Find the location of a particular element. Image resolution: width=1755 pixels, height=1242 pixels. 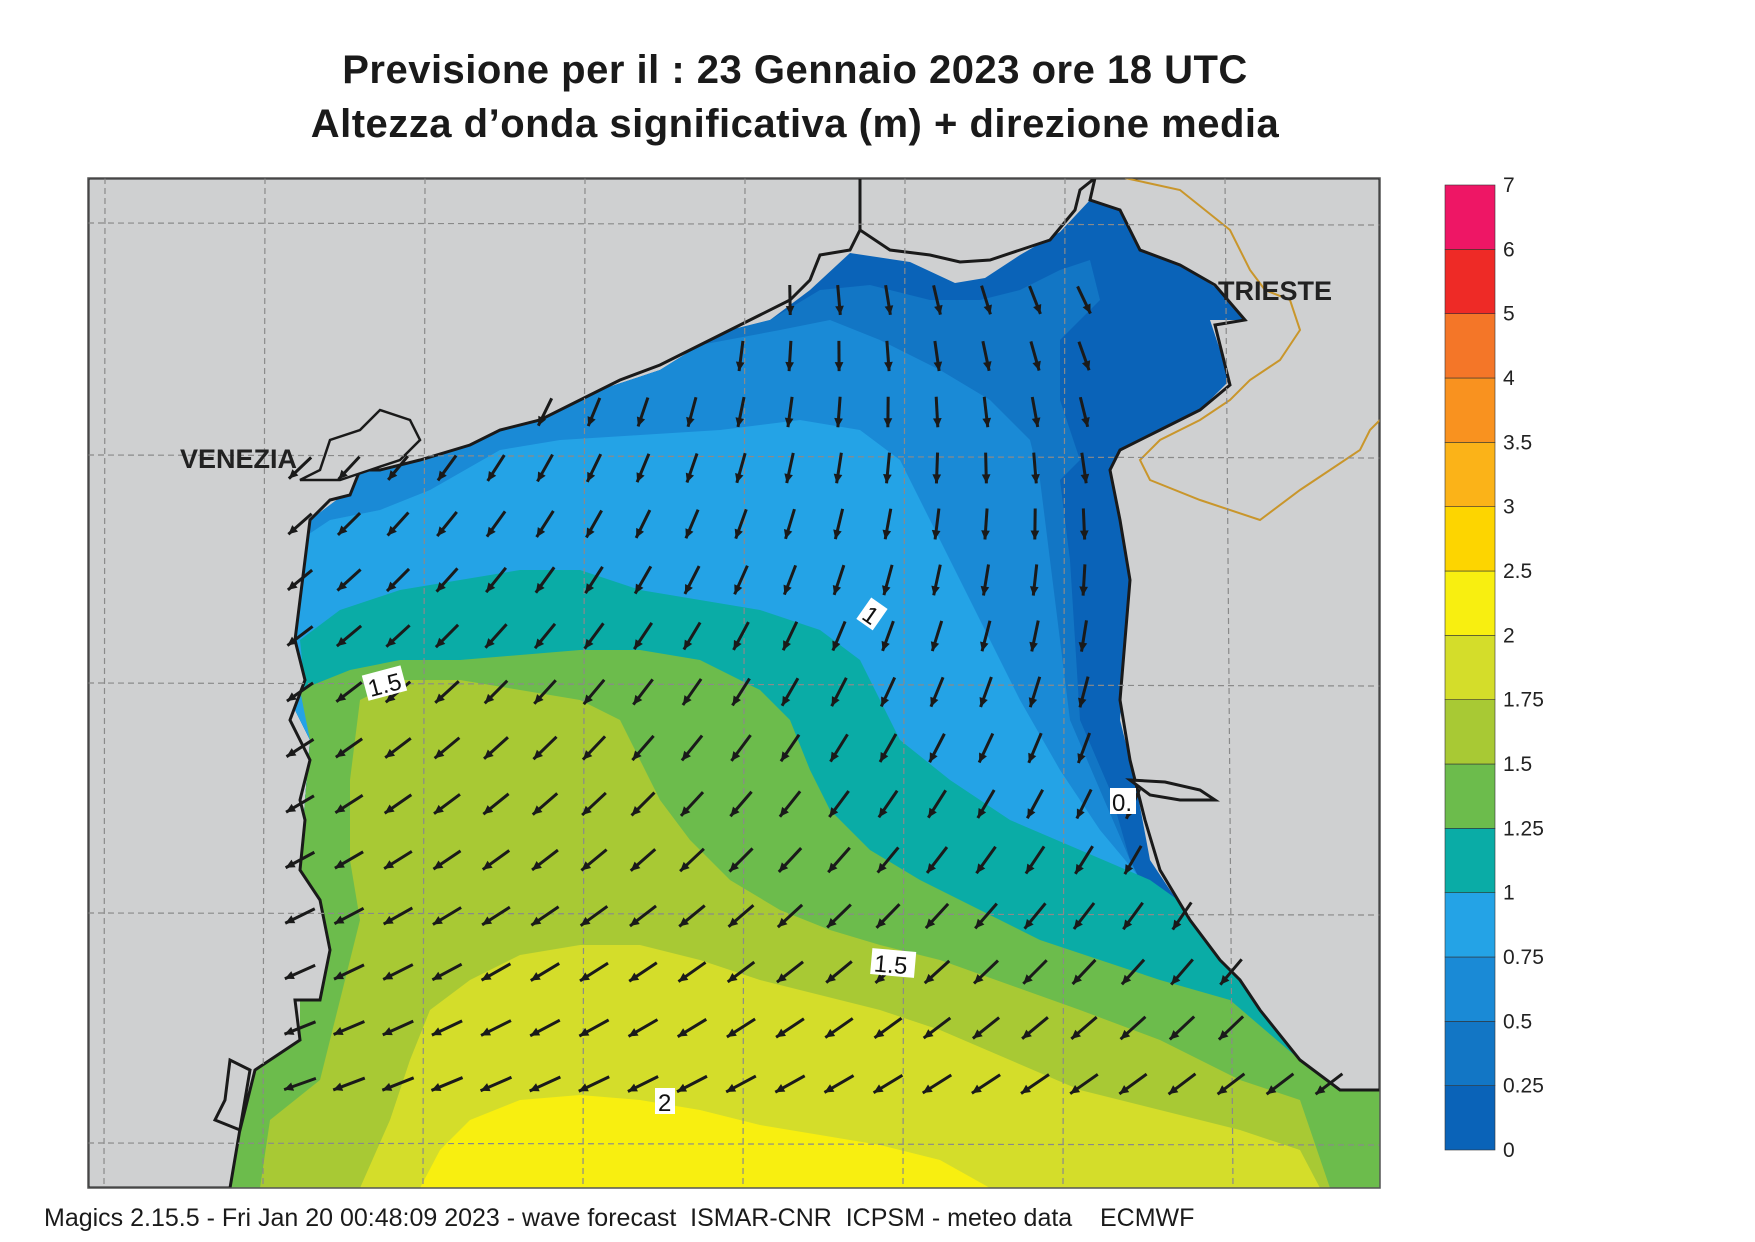

colorbar-tick-label: 1.25 is located at coordinates (1523, 828).